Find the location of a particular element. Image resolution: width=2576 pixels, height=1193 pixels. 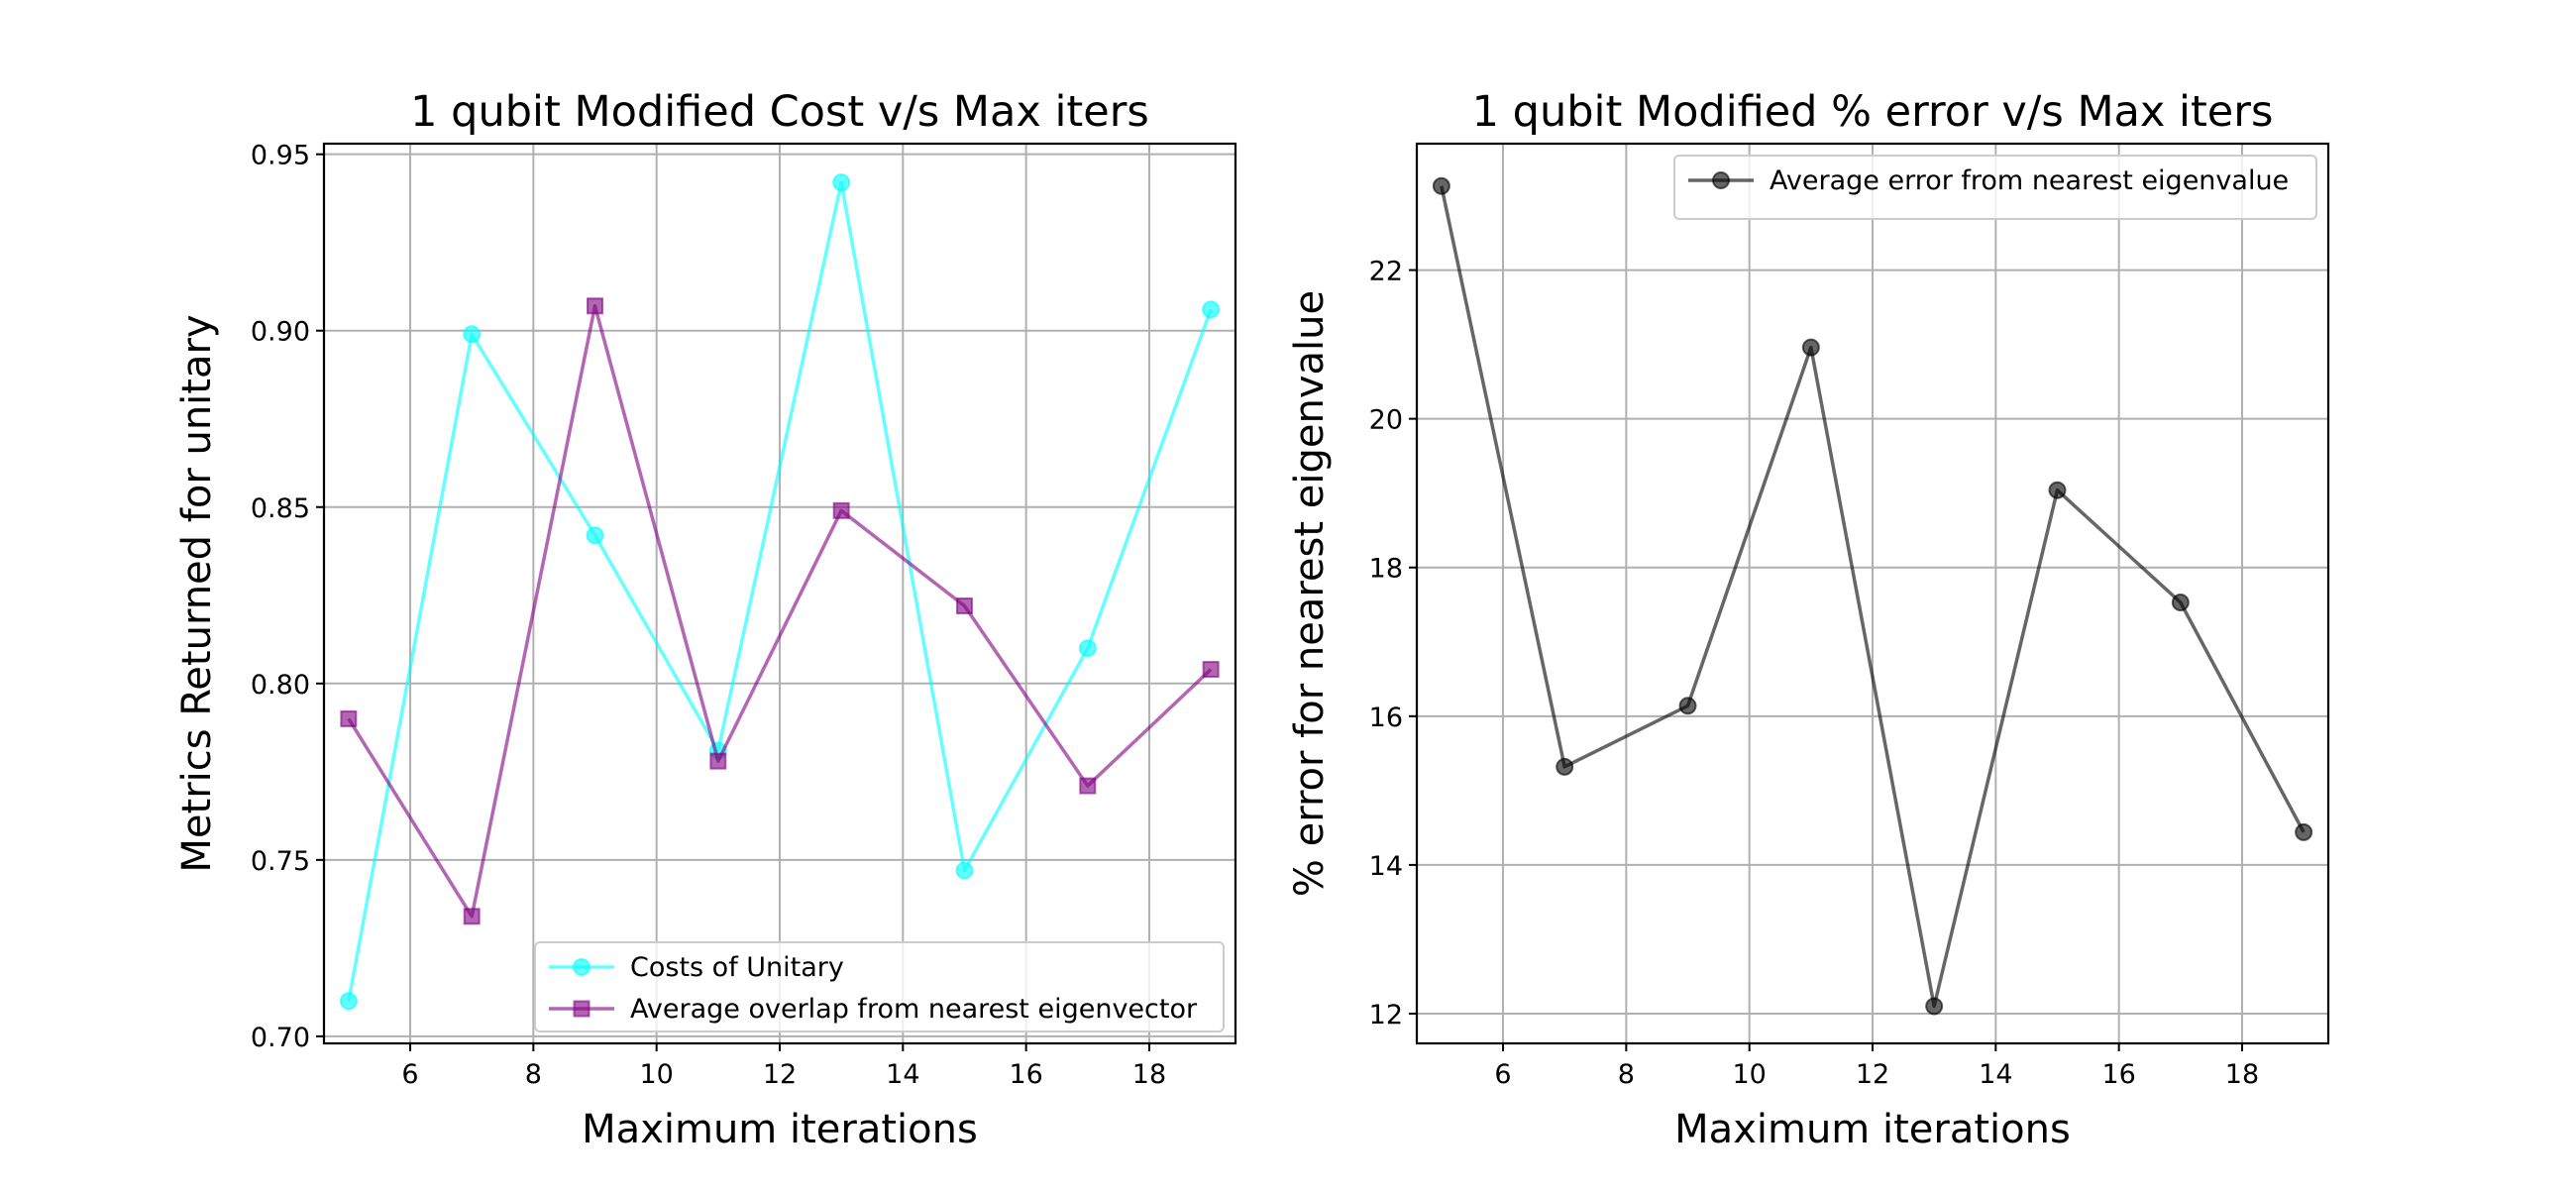

y-axis-label: Metrics Returned for unitary is located at coordinates (197, 593).